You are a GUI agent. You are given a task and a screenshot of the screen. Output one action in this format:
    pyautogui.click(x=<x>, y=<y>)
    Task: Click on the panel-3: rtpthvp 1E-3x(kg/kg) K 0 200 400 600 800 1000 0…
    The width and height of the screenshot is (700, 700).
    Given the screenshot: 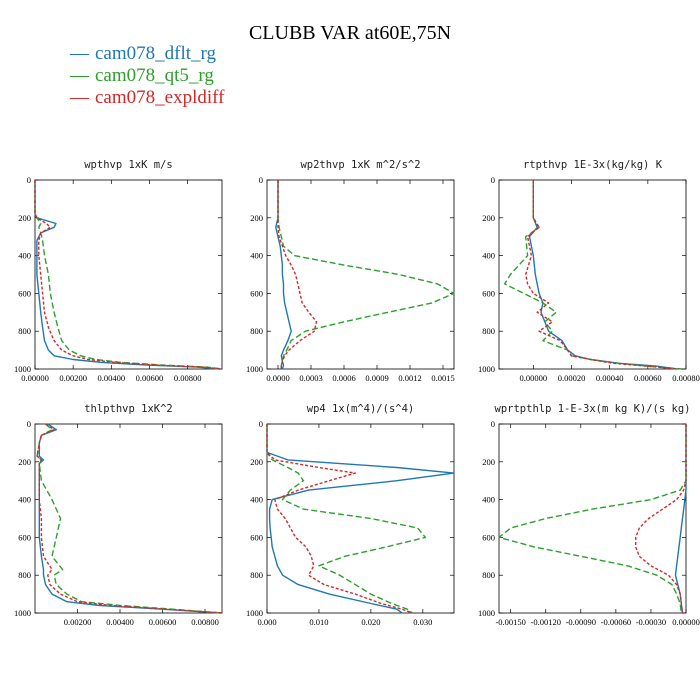 What is the action you would take?
    pyautogui.click(x=589, y=271)
    